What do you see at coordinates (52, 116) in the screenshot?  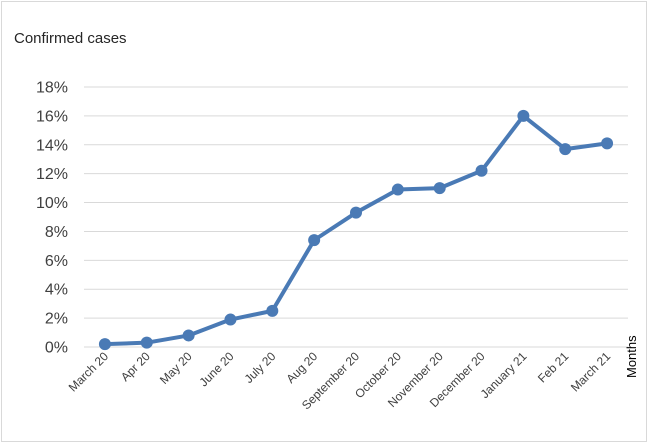 I see `y-tick-label: 16%` at bounding box center [52, 116].